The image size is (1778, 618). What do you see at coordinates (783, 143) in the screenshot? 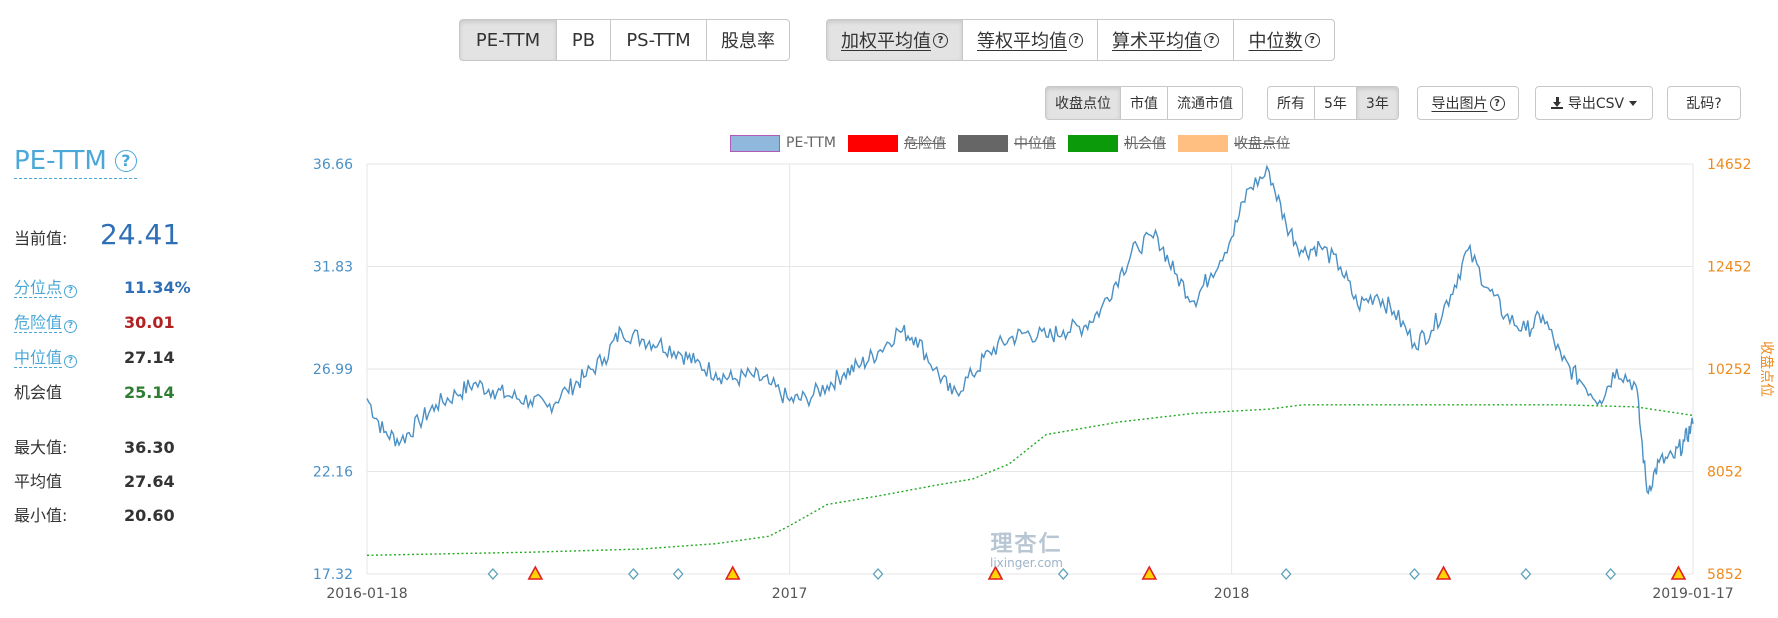
I see `legend-item: PE-TTM` at bounding box center [783, 143].